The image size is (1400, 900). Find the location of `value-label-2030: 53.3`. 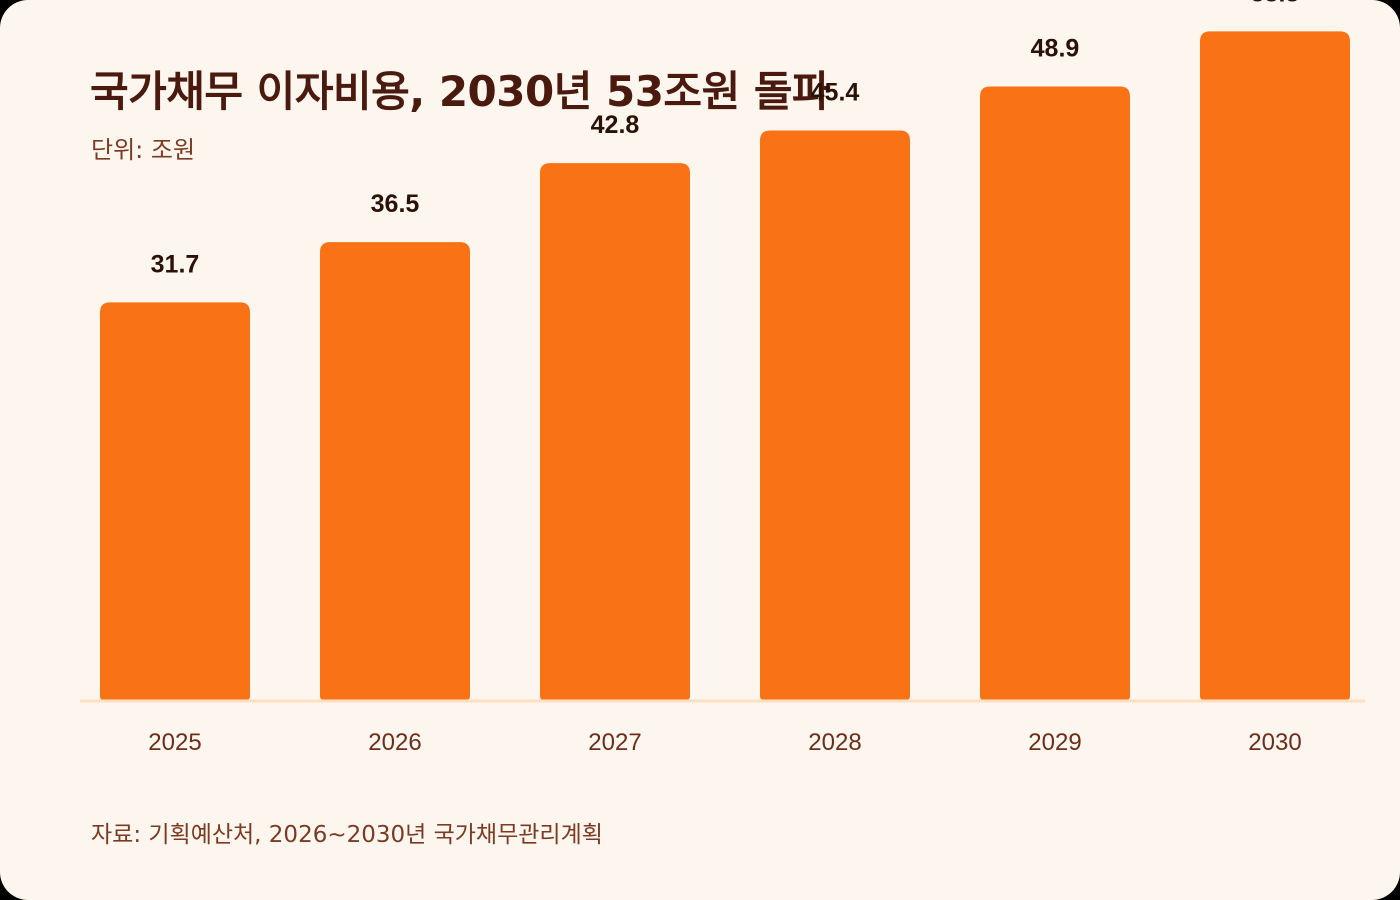

value-label-2030: 53.3 is located at coordinates (1275, 3).